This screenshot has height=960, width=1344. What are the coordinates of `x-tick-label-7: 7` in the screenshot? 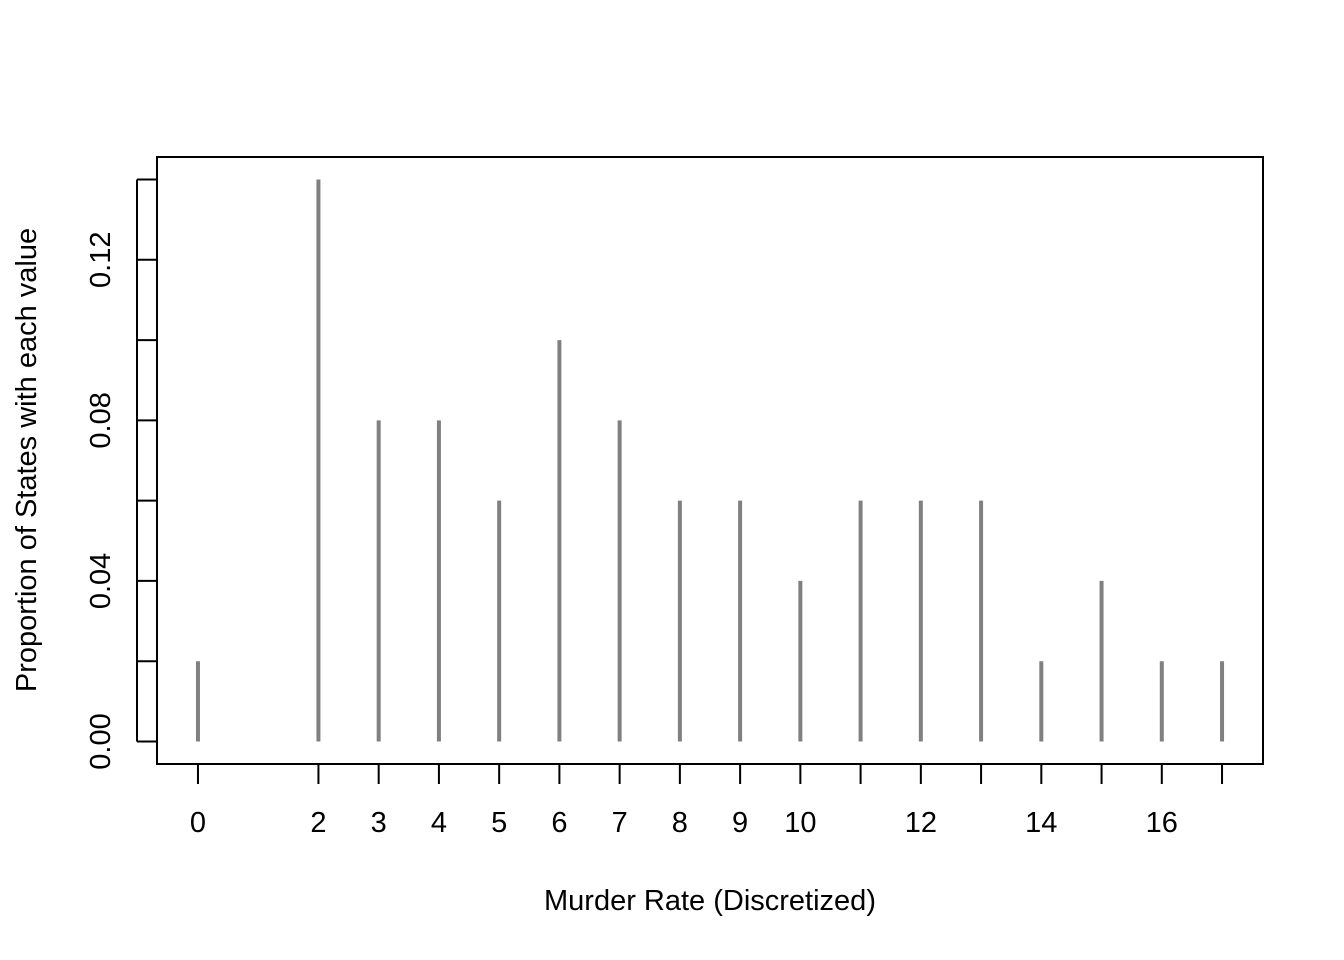 It's located at (620, 823).